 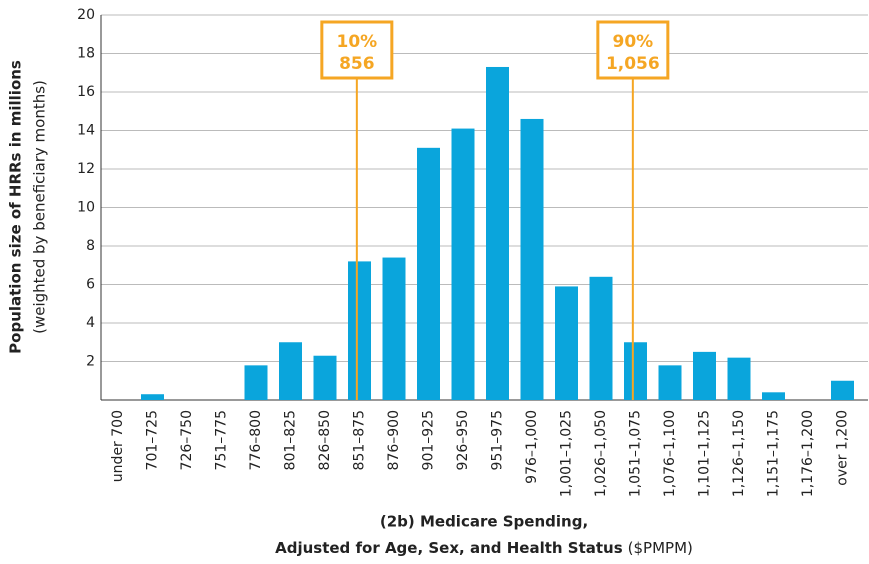 I want to click on x-tick-label: 901–925, so click(x=429, y=440).